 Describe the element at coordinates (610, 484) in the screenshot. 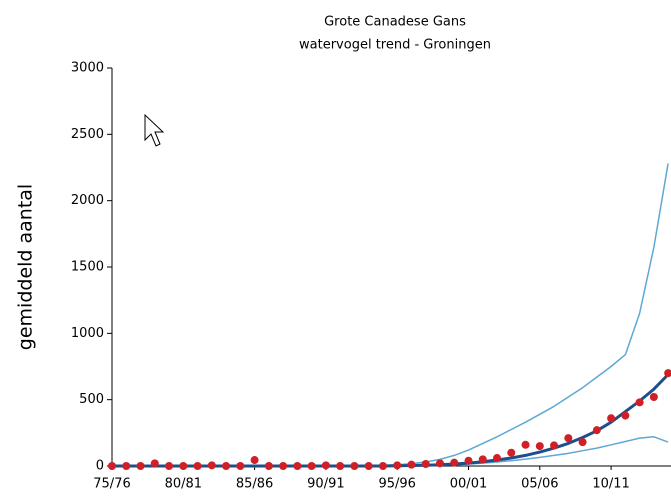

I see `x-tick-label: 10/11` at that location.